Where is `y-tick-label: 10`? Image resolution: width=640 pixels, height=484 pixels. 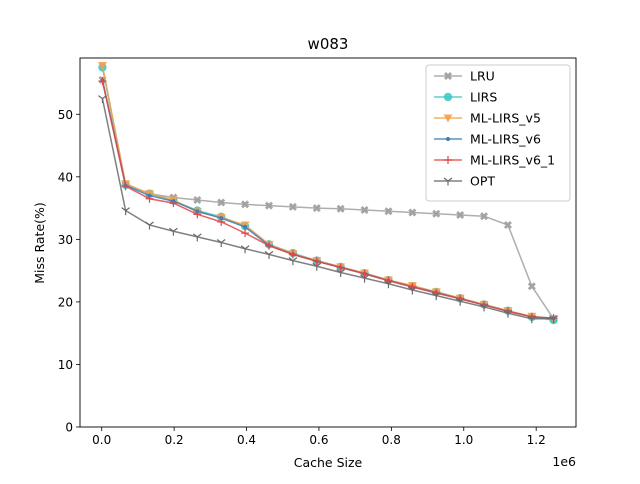 y-tick-label: 10 is located at coordinates (65, 365).